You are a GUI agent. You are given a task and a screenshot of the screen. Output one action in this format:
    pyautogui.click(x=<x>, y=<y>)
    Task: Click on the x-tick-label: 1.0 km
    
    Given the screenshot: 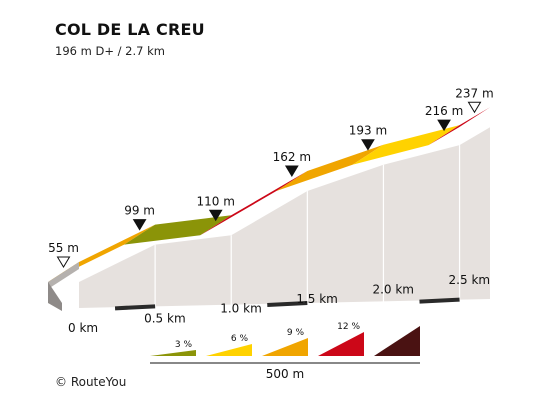 What is the action you would take?
    pyautogui.click(x=241, y=309)
    